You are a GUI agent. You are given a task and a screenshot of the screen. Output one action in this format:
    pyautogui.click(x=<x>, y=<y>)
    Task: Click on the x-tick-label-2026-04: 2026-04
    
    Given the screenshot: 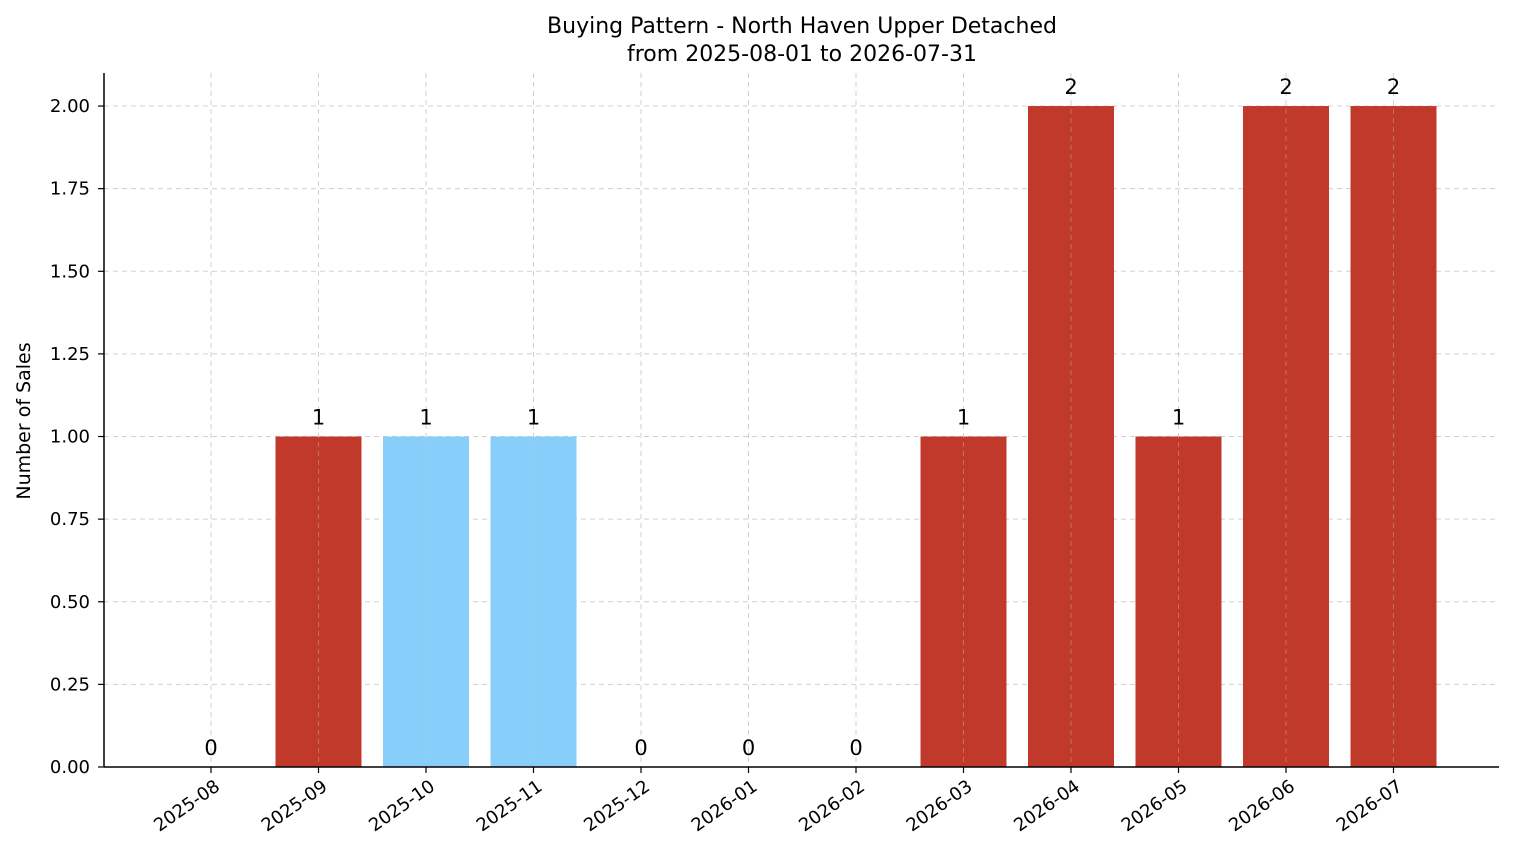 What is the action you would take?
    pyautogui.click(x=1047, y=806)
    